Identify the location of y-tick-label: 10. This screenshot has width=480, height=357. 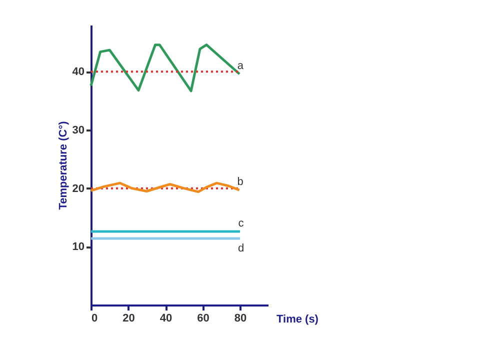
(78, 247).